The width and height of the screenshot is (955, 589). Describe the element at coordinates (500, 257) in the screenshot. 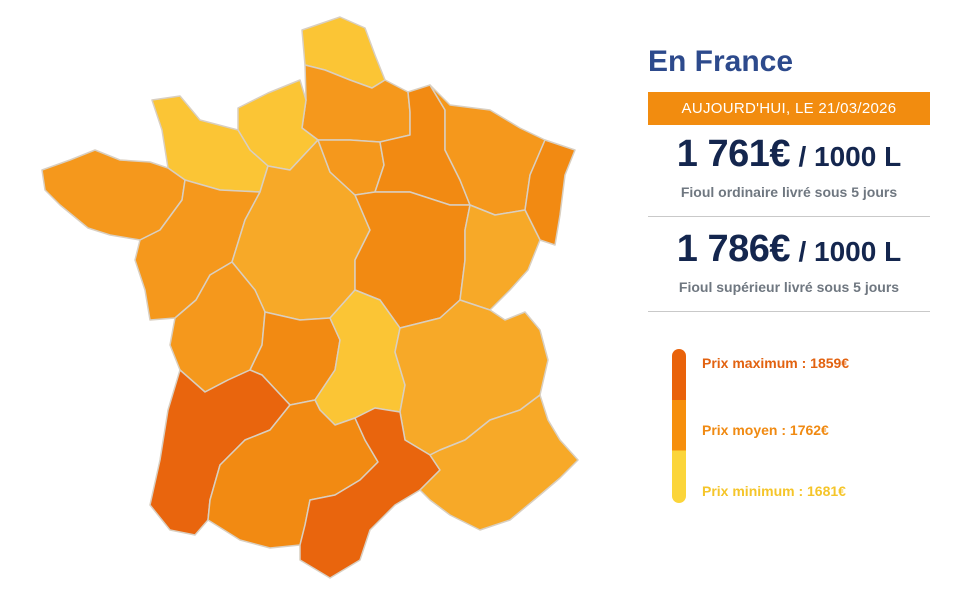

I see `region-franche-comte` at that location.